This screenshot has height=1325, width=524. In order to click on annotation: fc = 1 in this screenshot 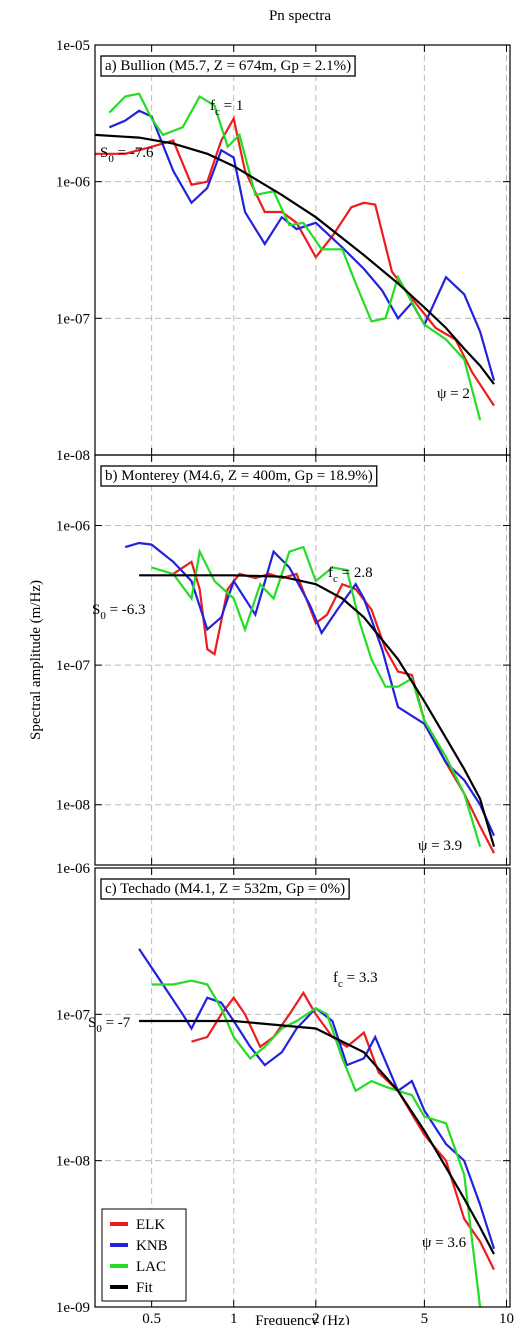, I will do `click(226, 108)`.